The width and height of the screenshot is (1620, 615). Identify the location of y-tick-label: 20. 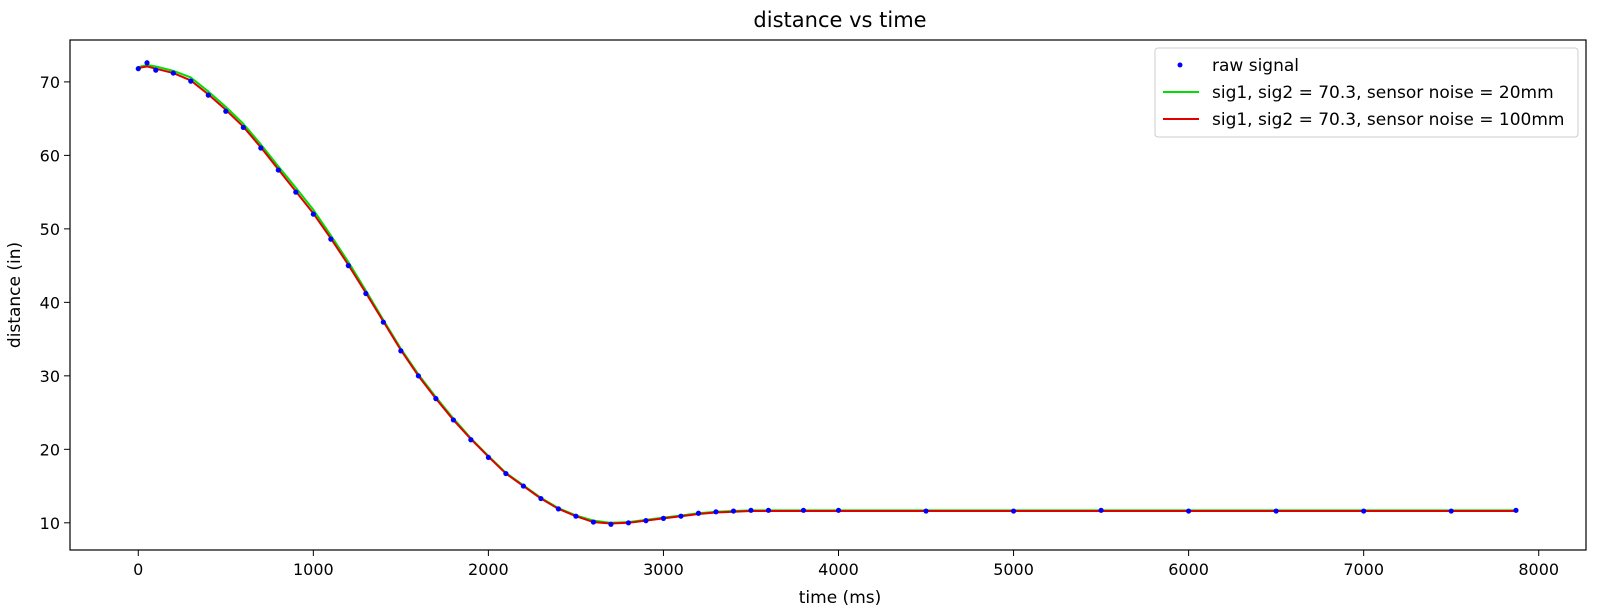
(50, 449).